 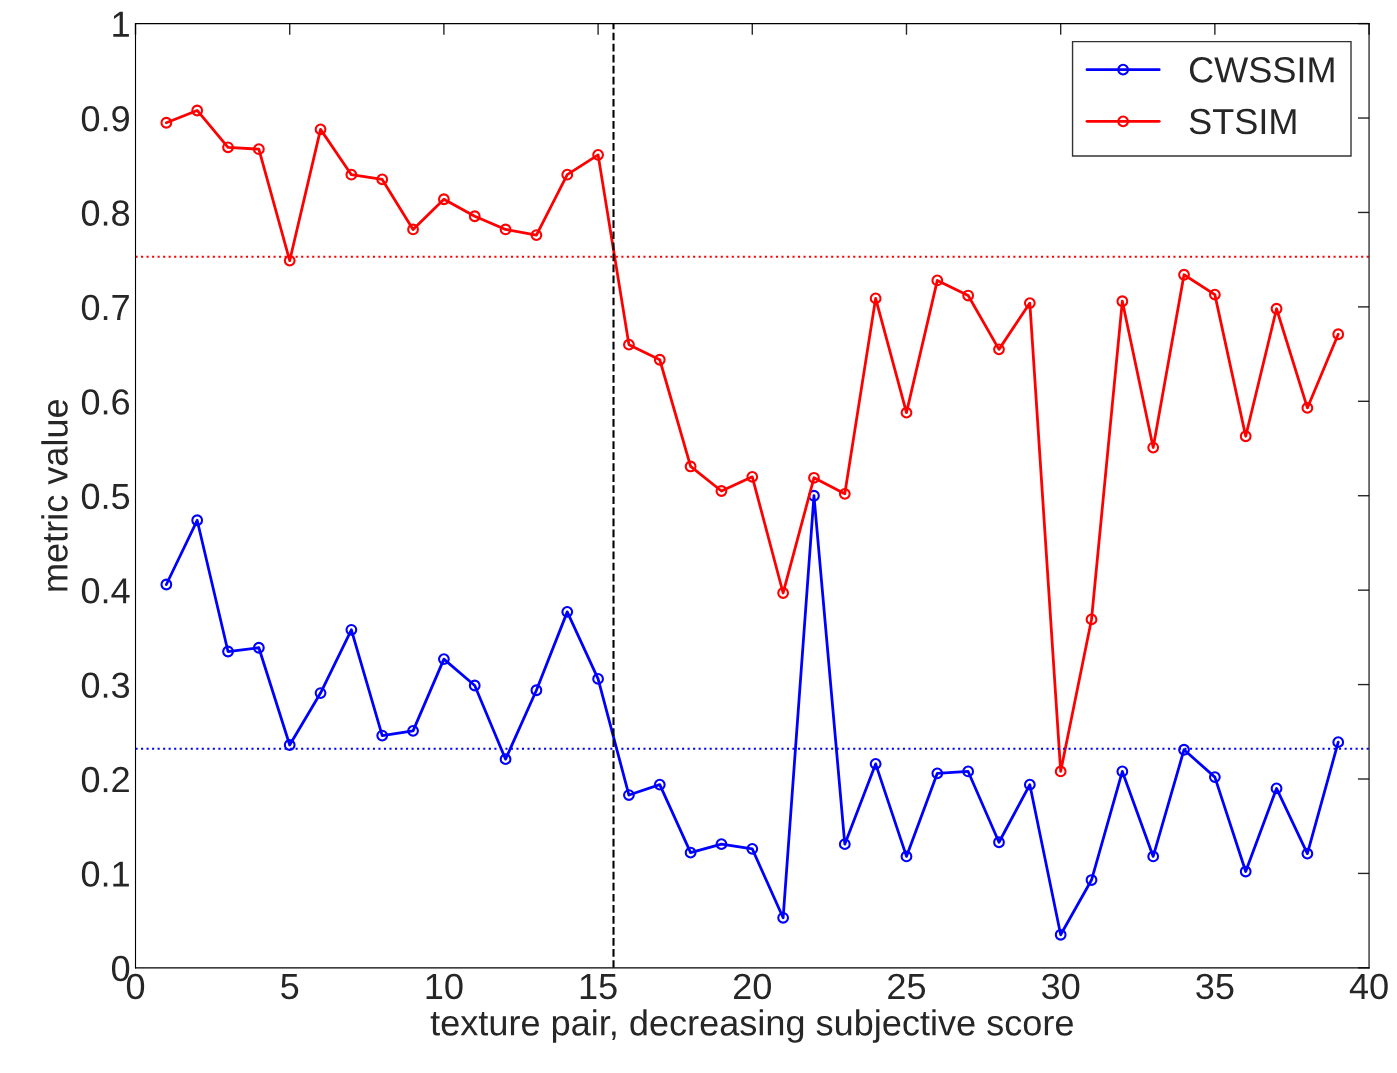 What do you see at coordinates (1060, 986) in the screenshot?
I see `x-tick-label: 30` at bounding box center [1060, 986].